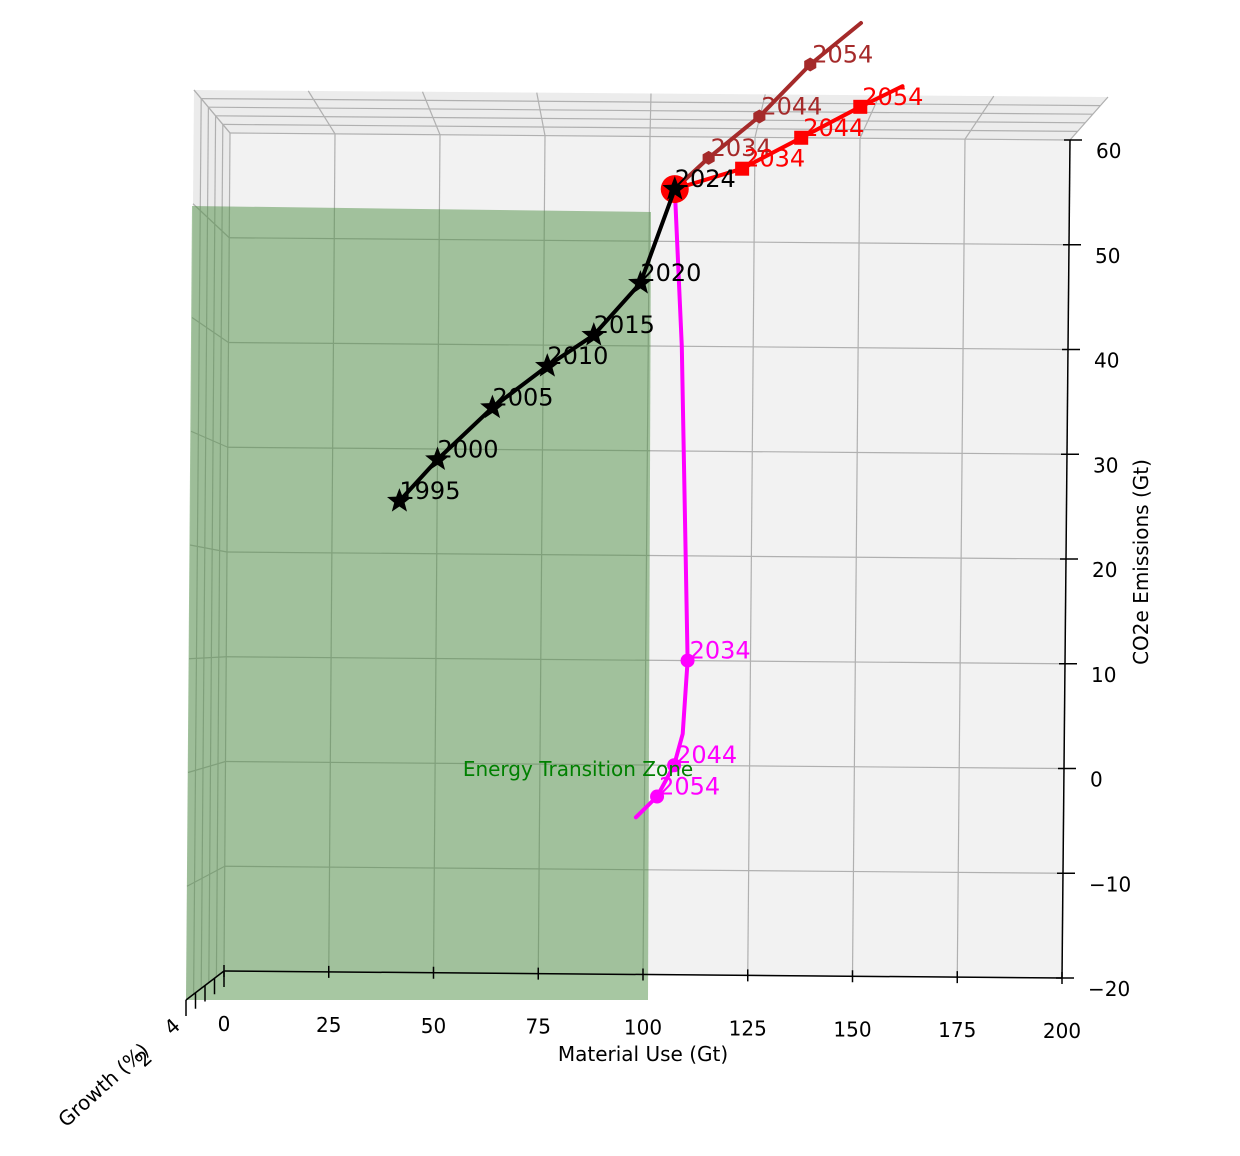  I want to click on z-axis-label: CO2e Emissions (Gt), so click(1141, 562).